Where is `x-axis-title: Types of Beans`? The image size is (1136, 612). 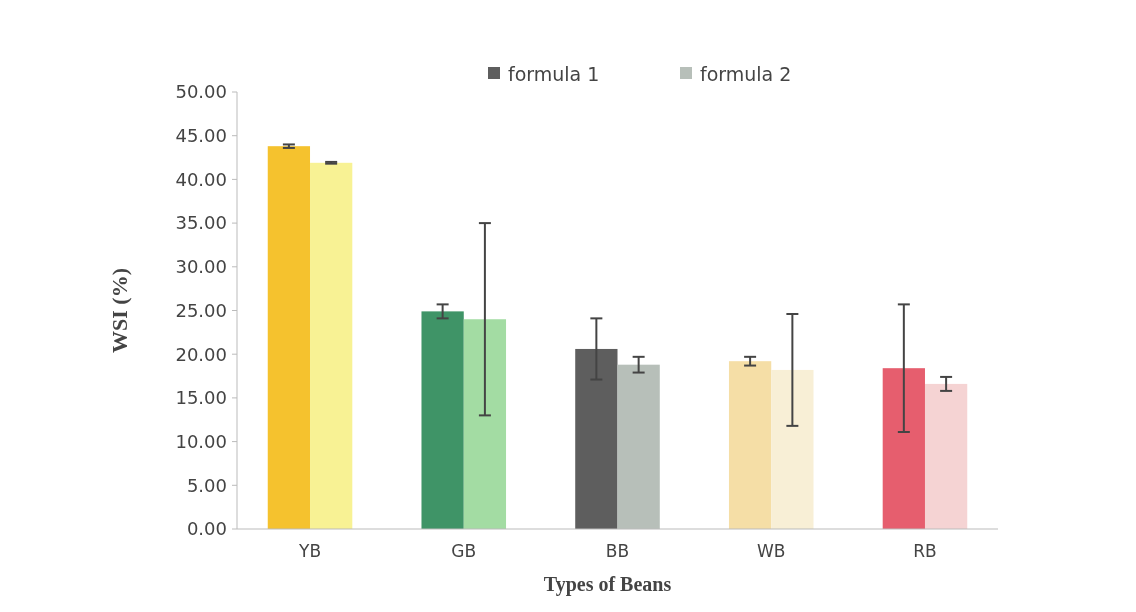 x-axis-title: Types of Beans is located at coordinates (607, 584).